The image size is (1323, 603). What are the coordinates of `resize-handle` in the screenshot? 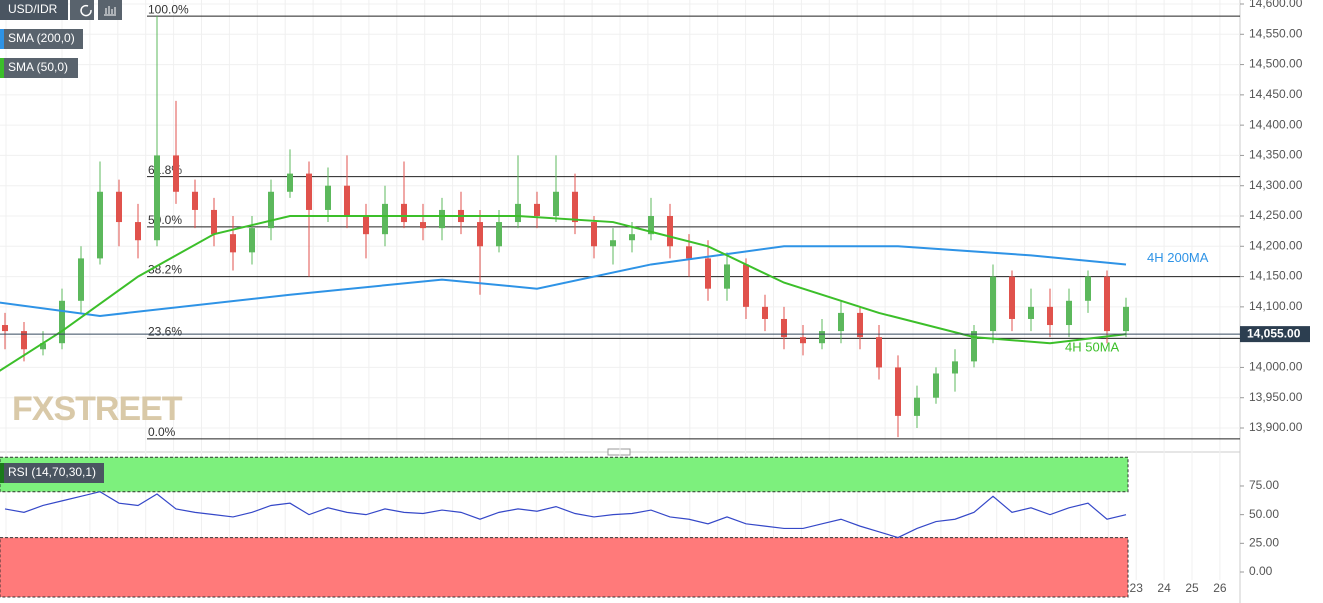 It's located at (619, 452).